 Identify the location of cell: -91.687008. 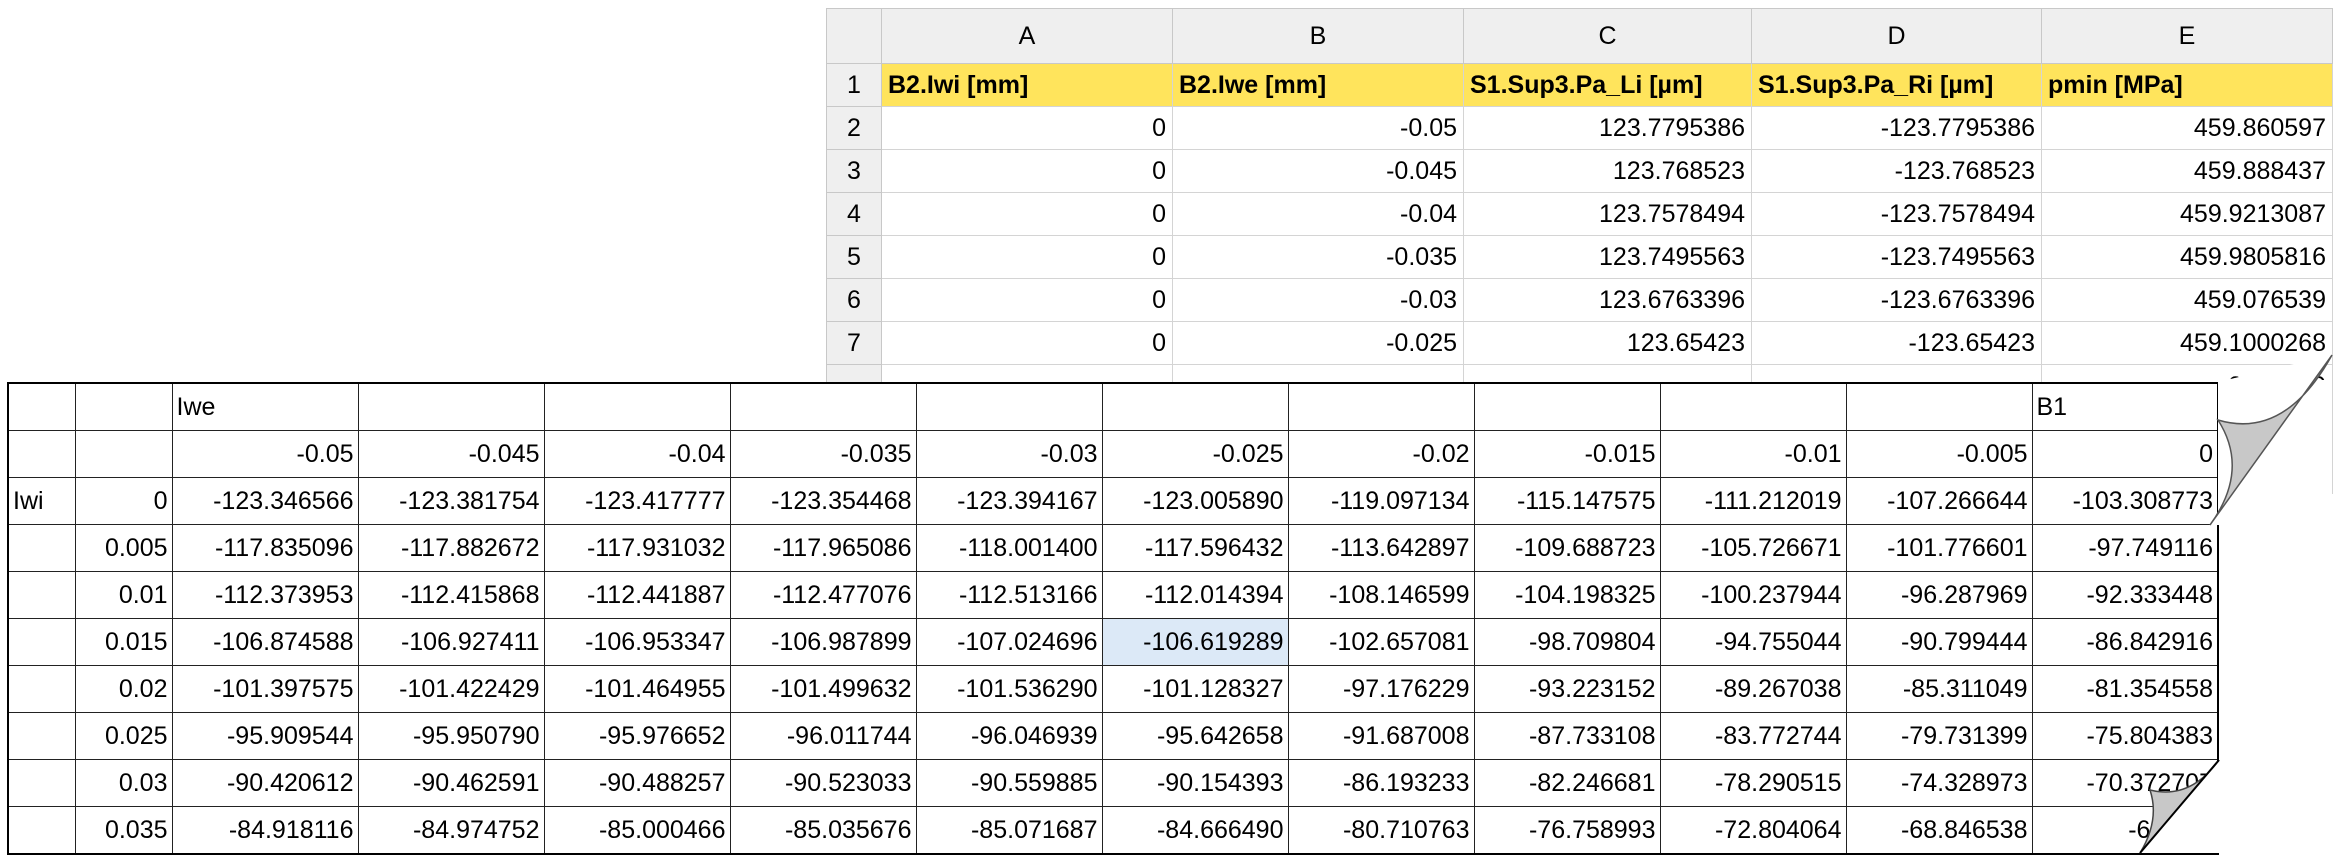
(1381, 736).